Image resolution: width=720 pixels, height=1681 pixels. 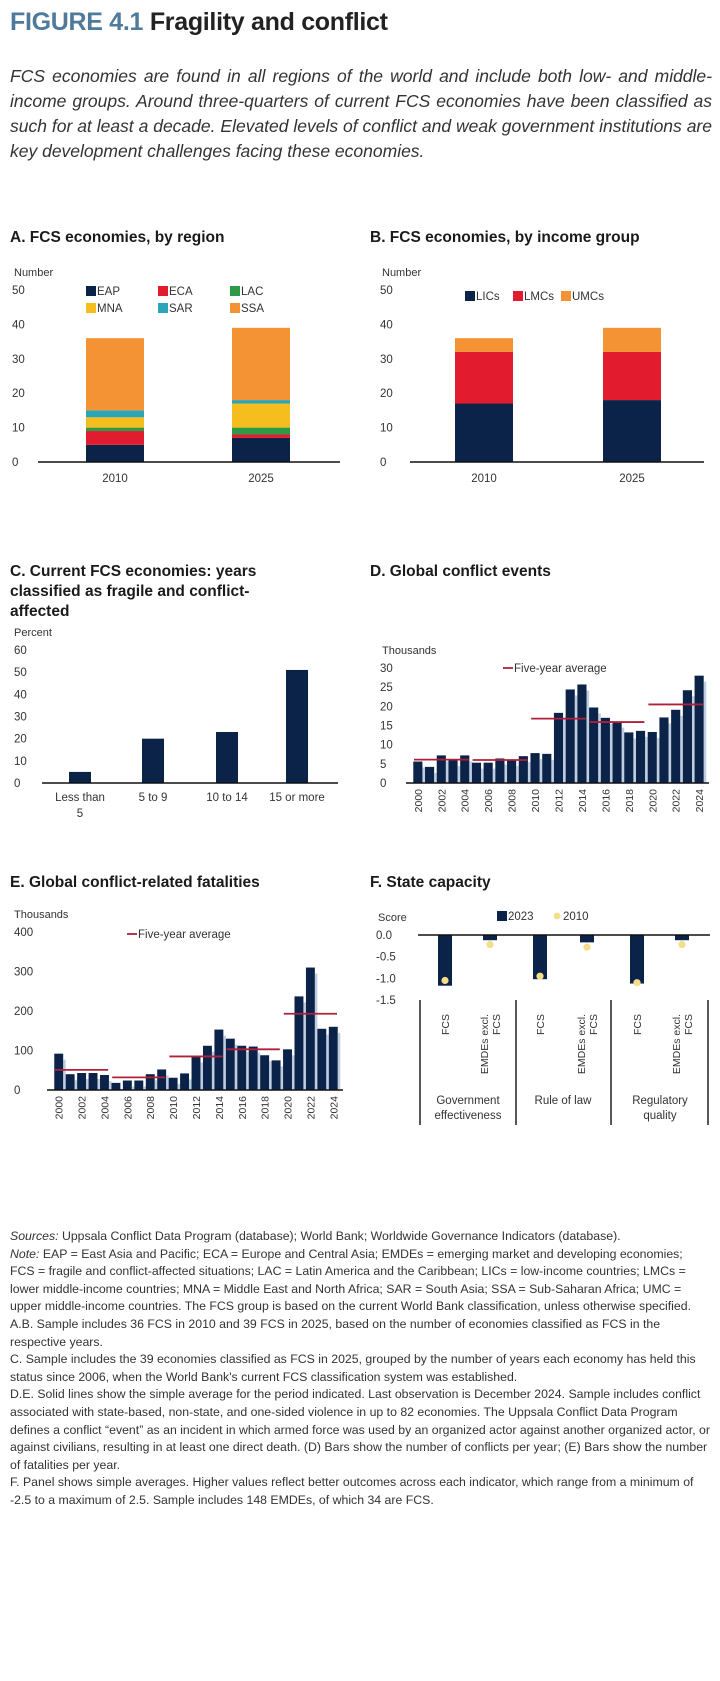 What do you see at coordinates (488, 297) in the screenshot?
I see `legend-label-lics: LICs` at bounding box center [488, 297].